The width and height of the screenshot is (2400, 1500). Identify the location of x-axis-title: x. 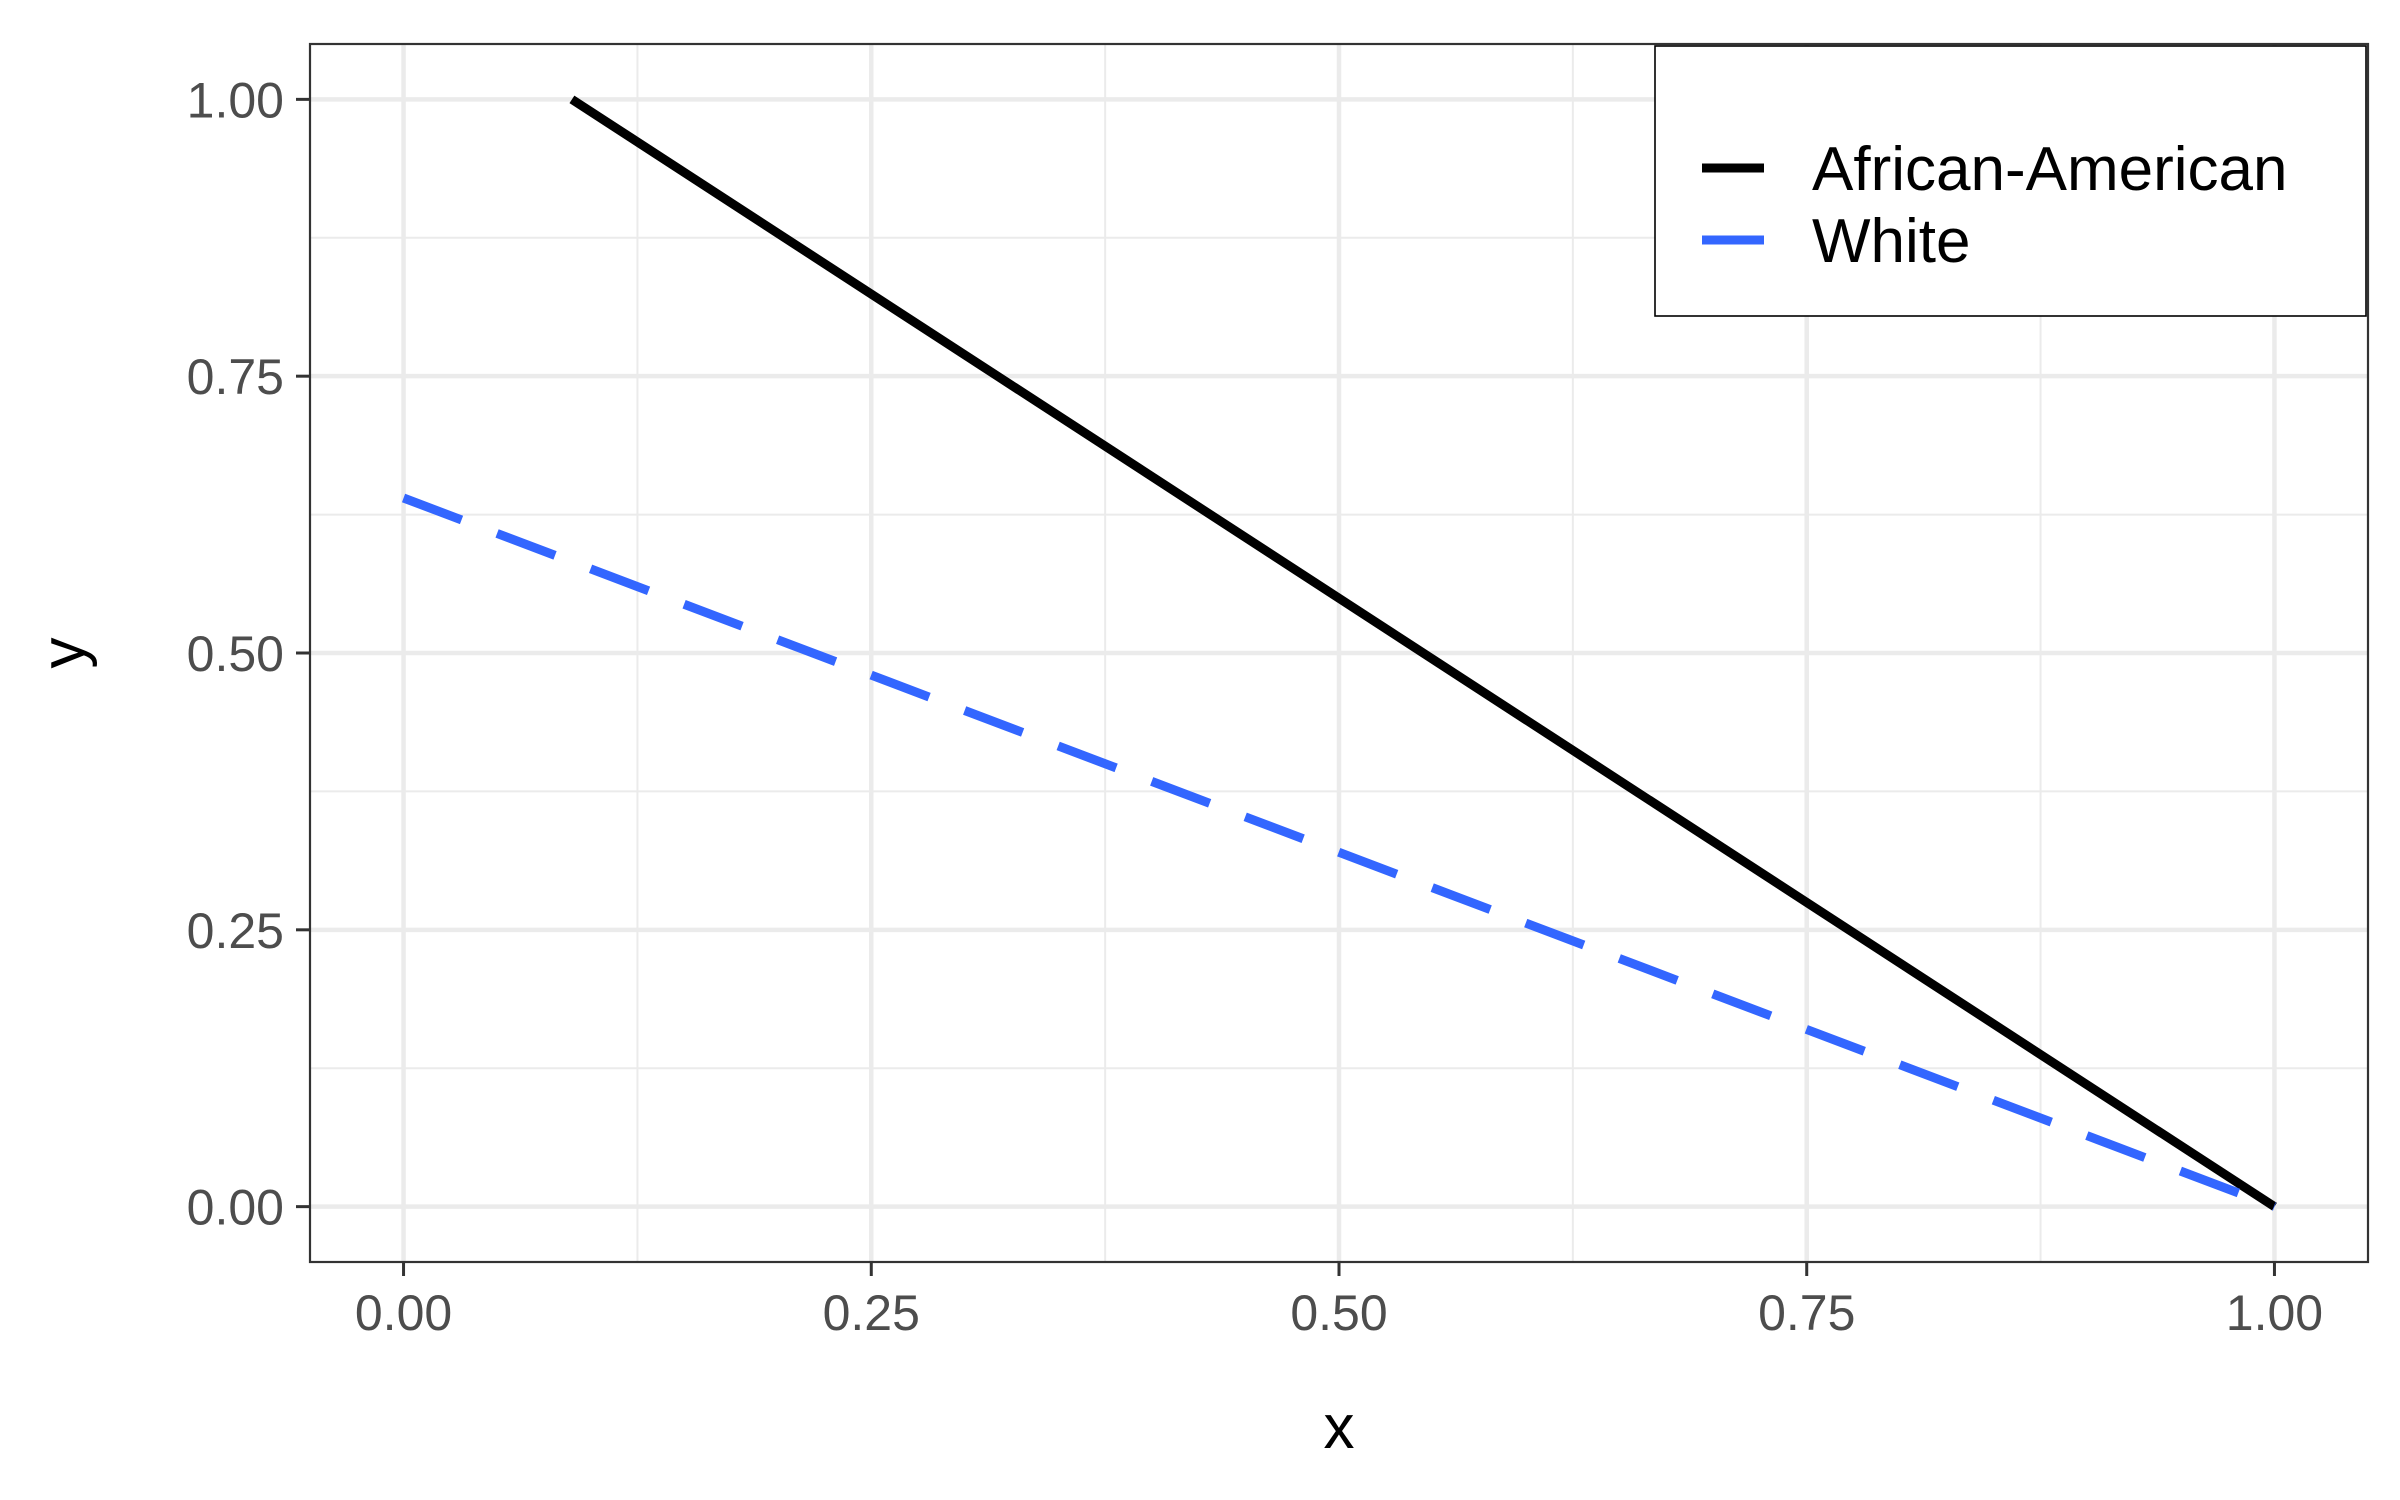
(1339, 1427).